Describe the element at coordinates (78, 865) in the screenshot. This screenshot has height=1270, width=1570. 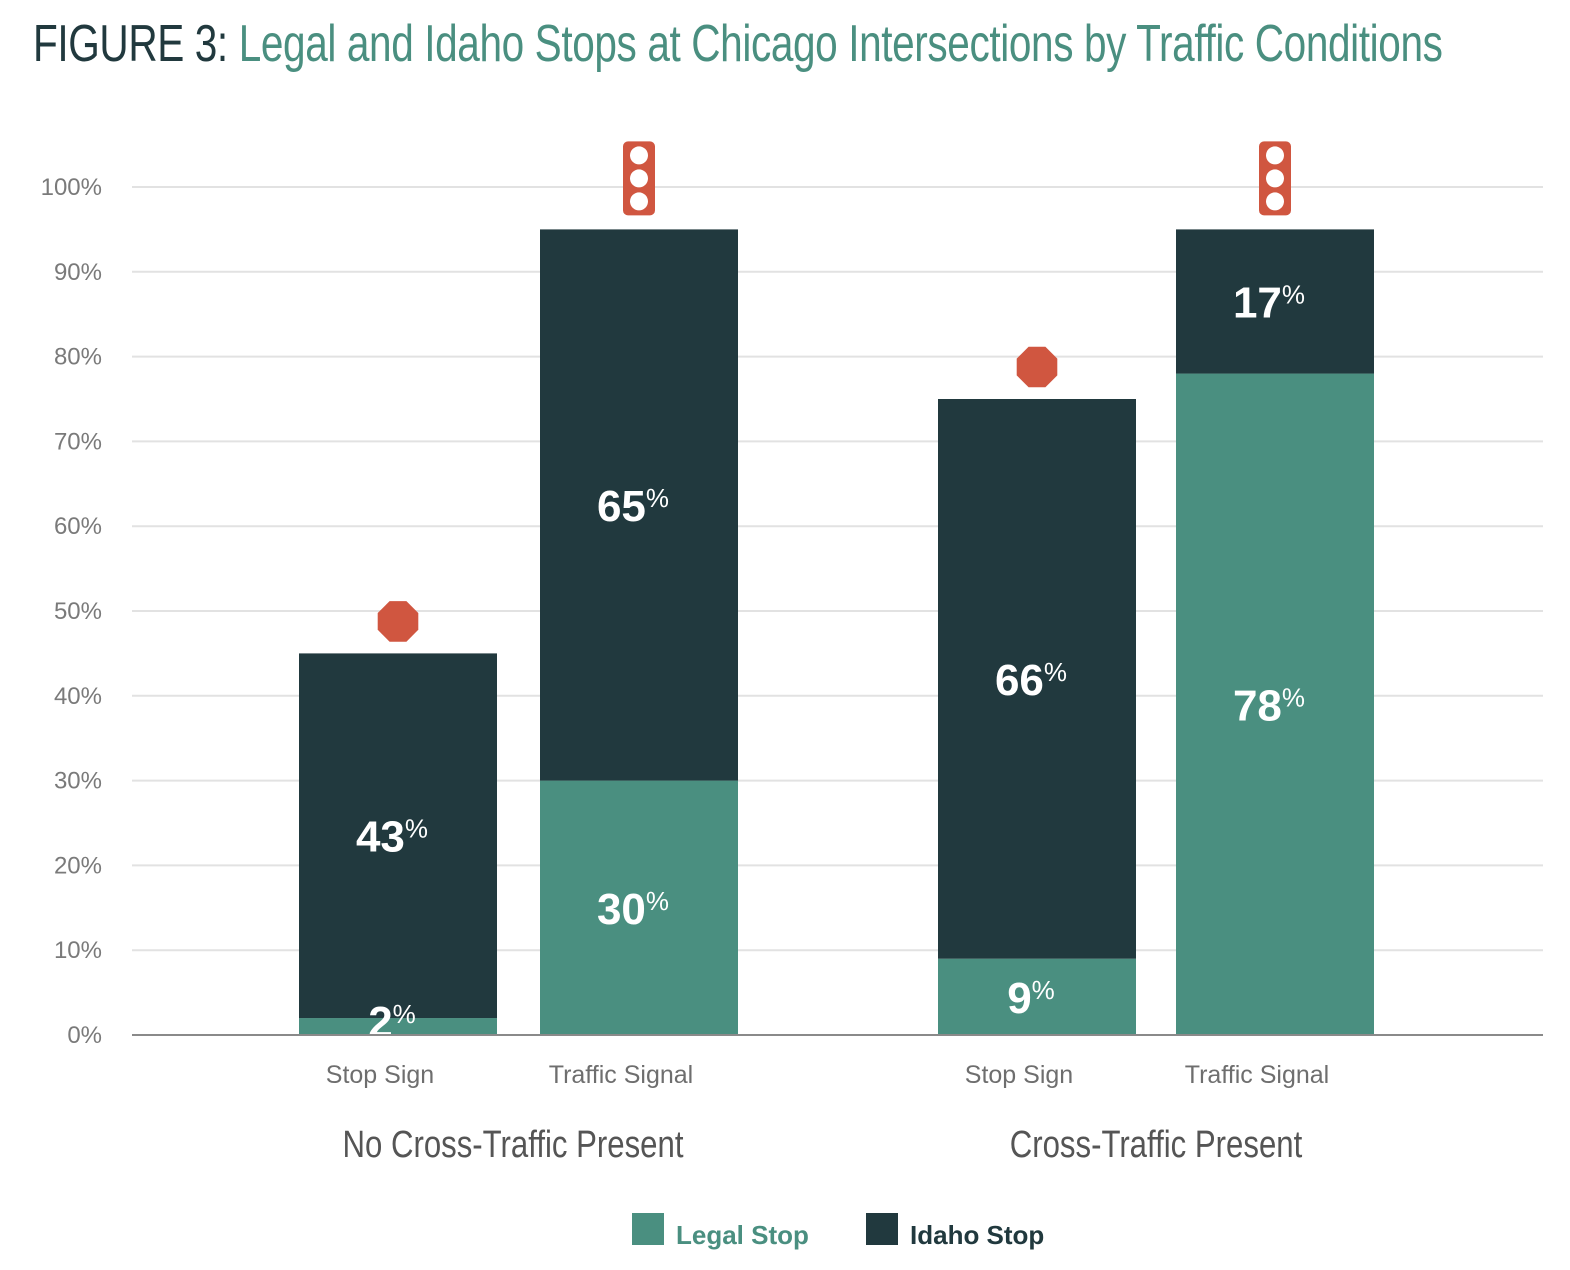
I see `y-tick-label: 20%` at that location.